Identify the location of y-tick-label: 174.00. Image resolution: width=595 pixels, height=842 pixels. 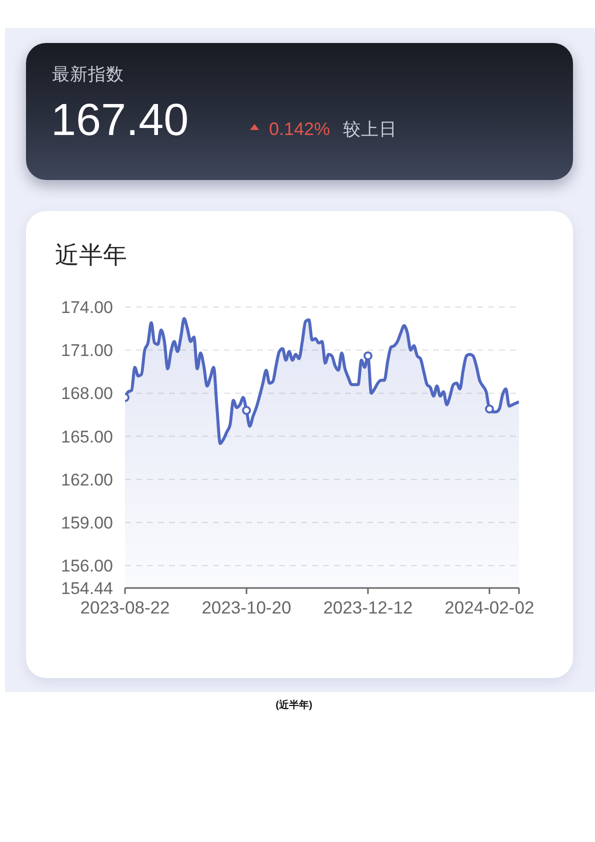
(87, 308).